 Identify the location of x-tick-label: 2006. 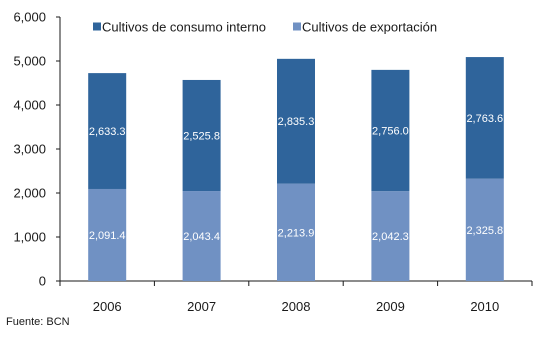
(107, 306).